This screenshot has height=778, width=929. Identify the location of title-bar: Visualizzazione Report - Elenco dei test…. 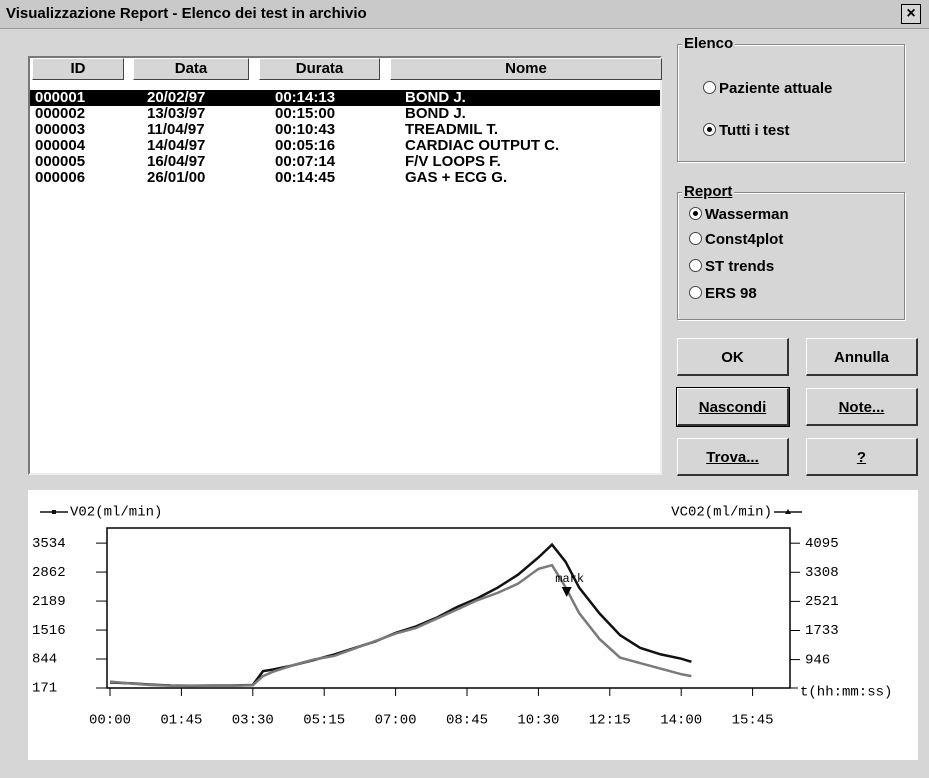
(464, 14).